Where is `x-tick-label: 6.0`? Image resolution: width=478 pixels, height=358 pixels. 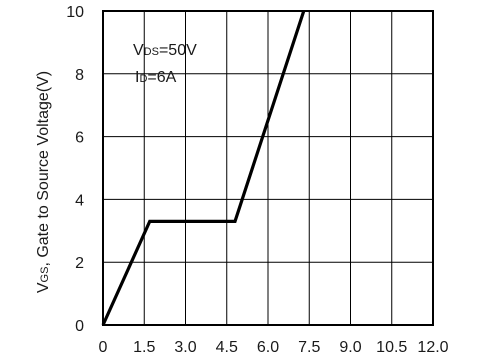
x-tick-label: 6.0 is located at coordinates (268, 347).